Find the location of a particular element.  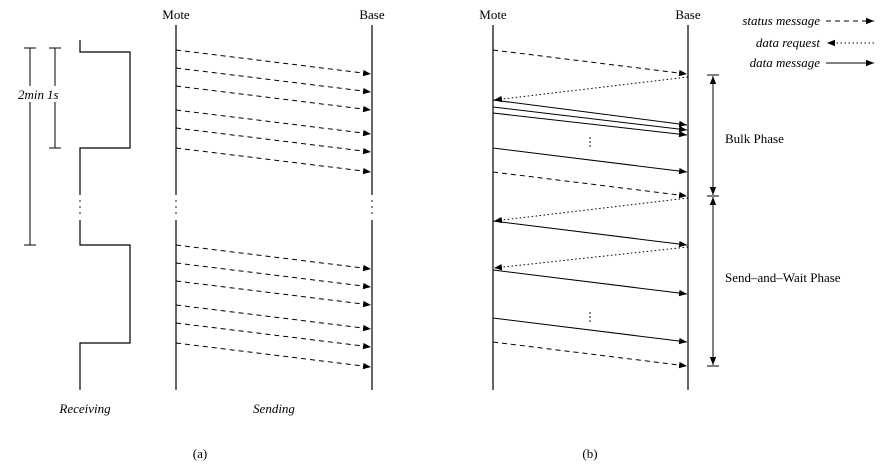

interval-dims is located at coordinates (42, 146).